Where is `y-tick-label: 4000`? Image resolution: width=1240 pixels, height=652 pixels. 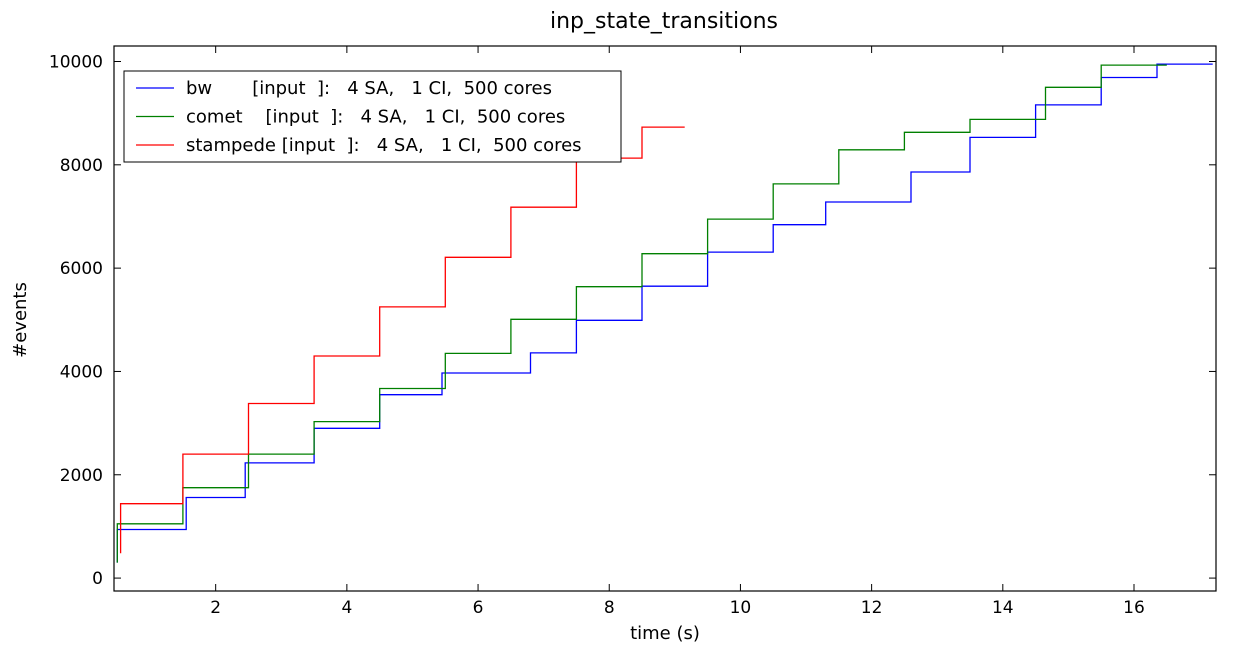
y-tick-label: 4000 is located at coordinates (81, 372).